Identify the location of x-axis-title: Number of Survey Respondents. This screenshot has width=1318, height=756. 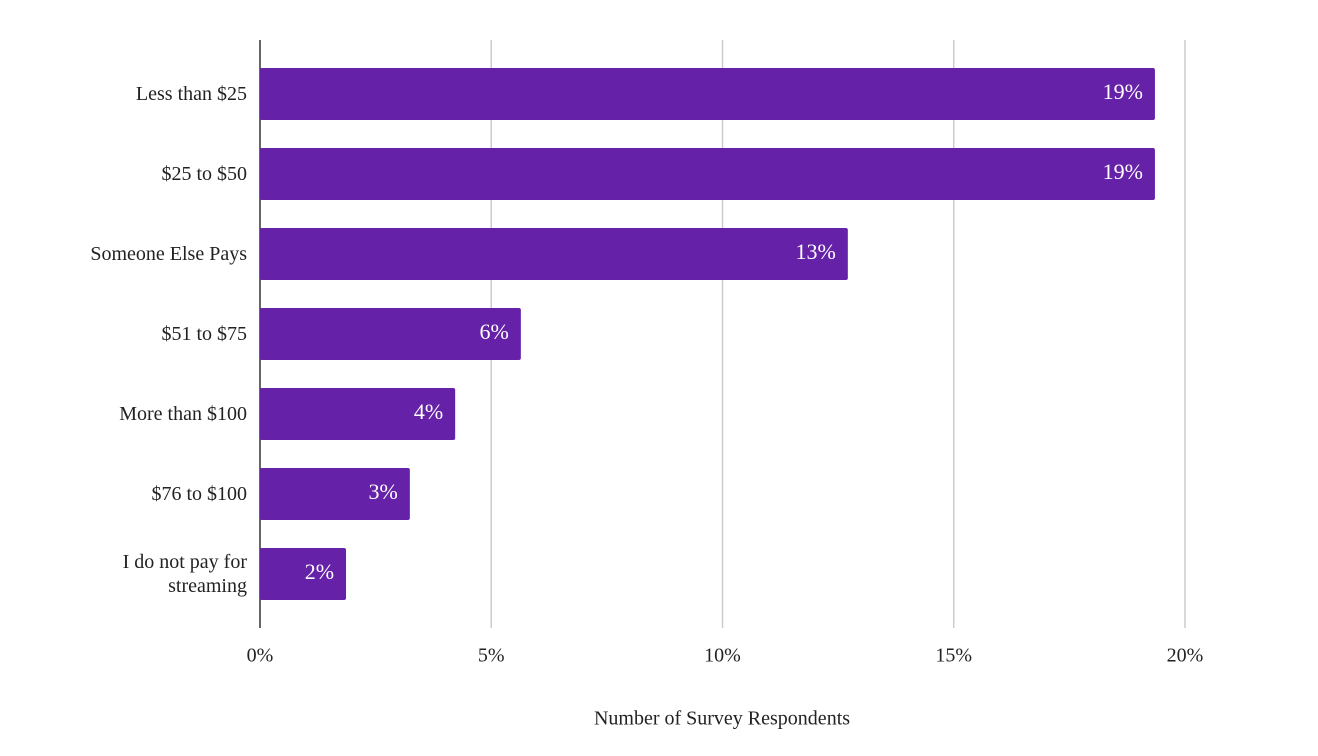
(722, 719).